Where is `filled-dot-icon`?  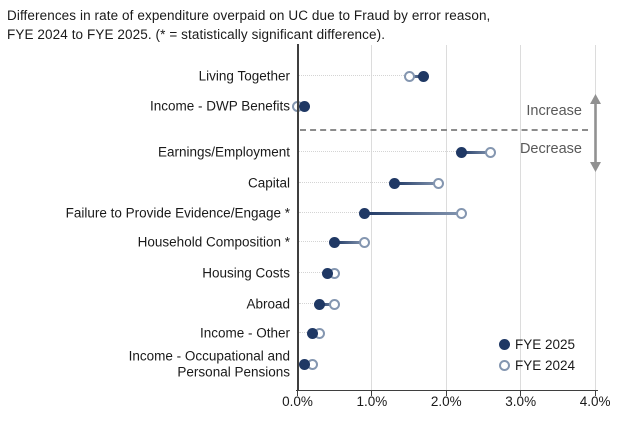 filled-dot-icon is located at coordinates (504, 344).